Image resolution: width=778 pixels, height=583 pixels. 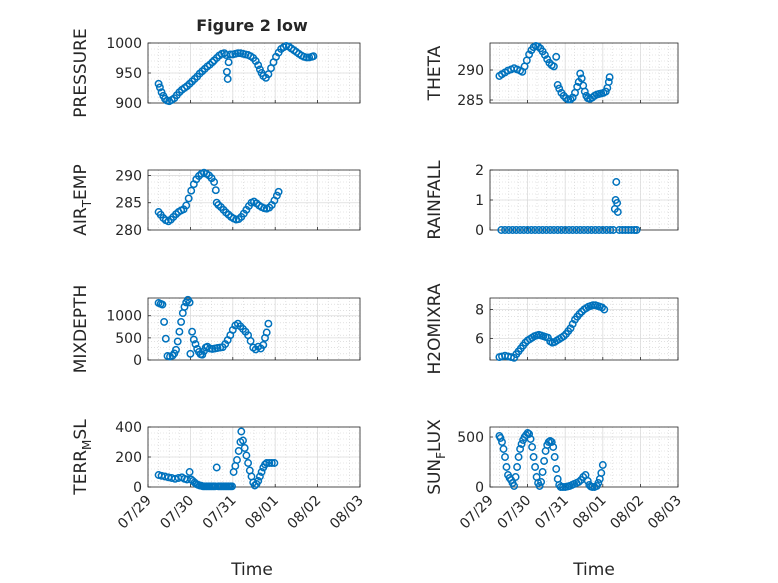 I want to click on y-tick-label: 280, so click(x=128, y=231).